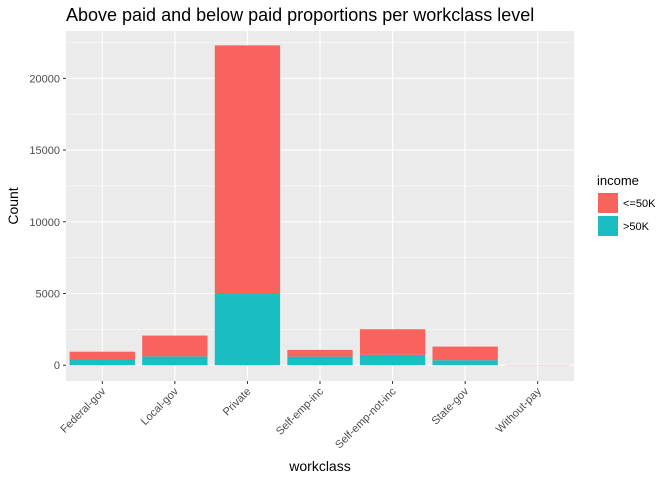  What do you see at coordinates (57, 366) in the screenshot?
I see `y-tick-label: 0` at bounding box center [57, 366].